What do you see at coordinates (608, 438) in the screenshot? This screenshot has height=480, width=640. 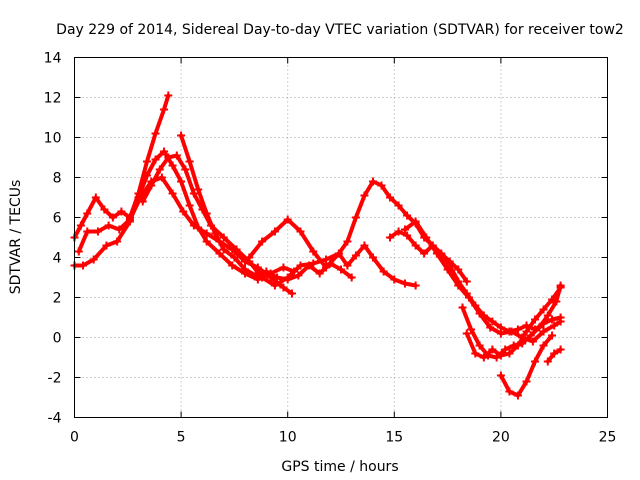 I see `x-tick-label: 25` at bounding box center [608, 438].